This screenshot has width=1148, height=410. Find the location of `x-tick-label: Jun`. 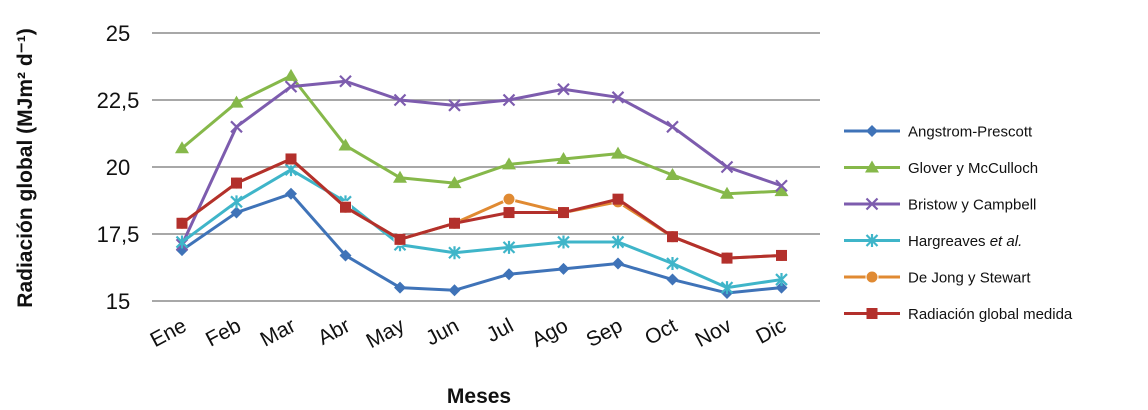

x-tick-label: Jun is located at coordinates (442, 332).